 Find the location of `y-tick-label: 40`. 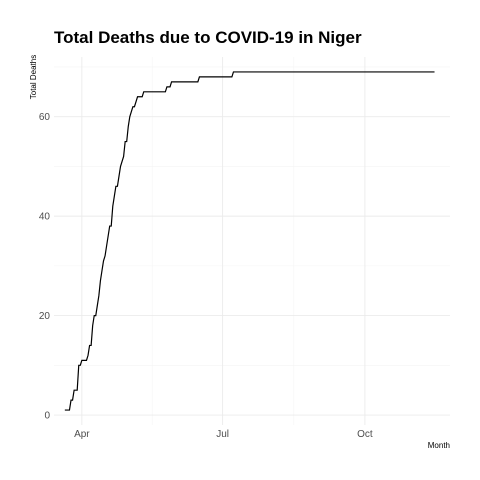

y-tick-label: 40 is located at coordinates (45, 217).